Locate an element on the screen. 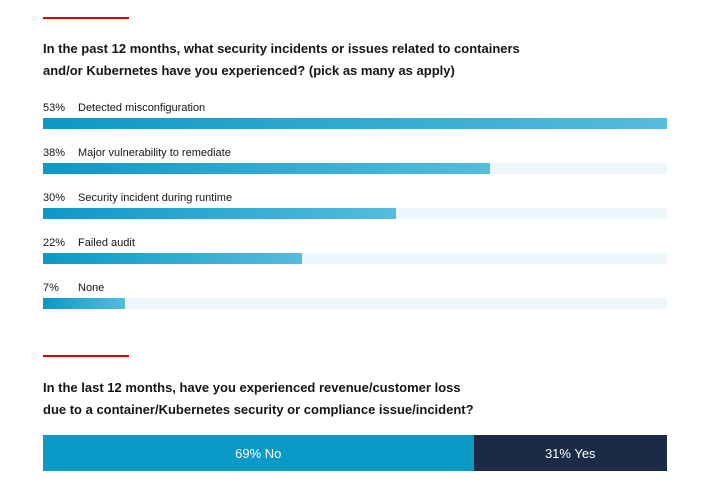  bar-row: 53% Detected misconfiguration is located at coordinates (355, 115).